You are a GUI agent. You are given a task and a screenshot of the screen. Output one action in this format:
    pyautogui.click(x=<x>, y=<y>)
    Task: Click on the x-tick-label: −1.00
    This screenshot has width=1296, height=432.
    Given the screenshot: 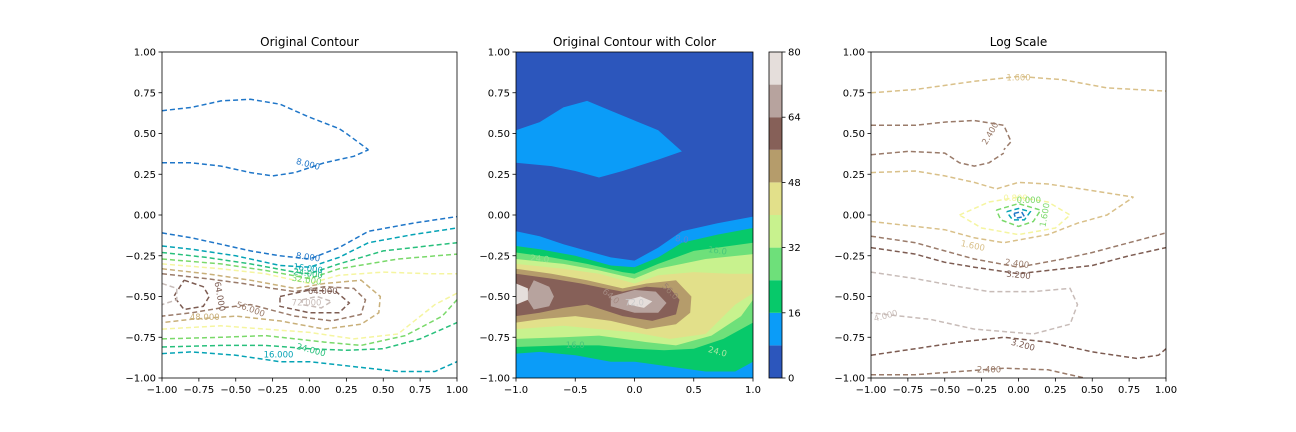 What is the action you would take?
    pyautogui.click(x=871, y=390)
    